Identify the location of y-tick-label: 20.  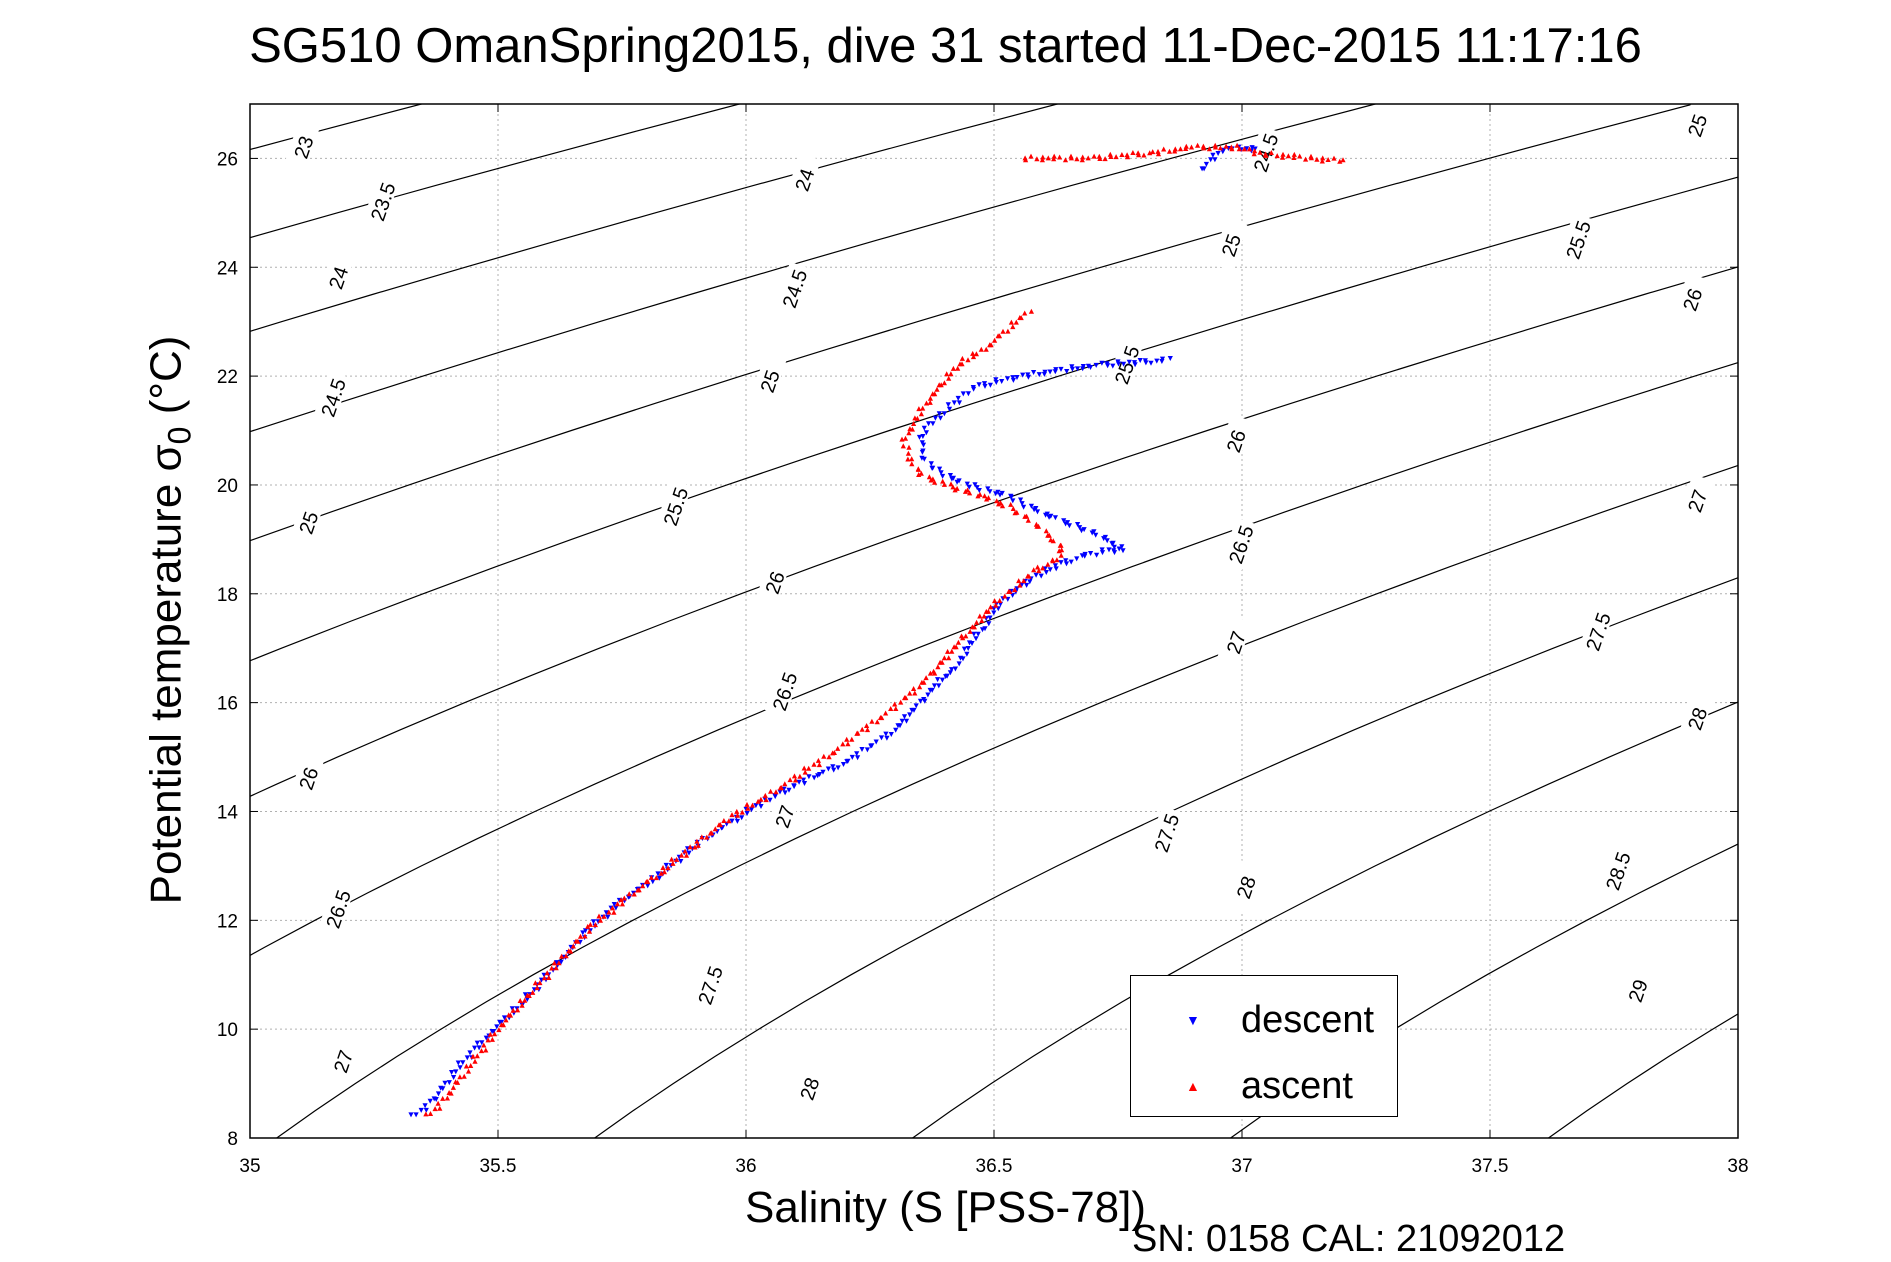
(227, 486).